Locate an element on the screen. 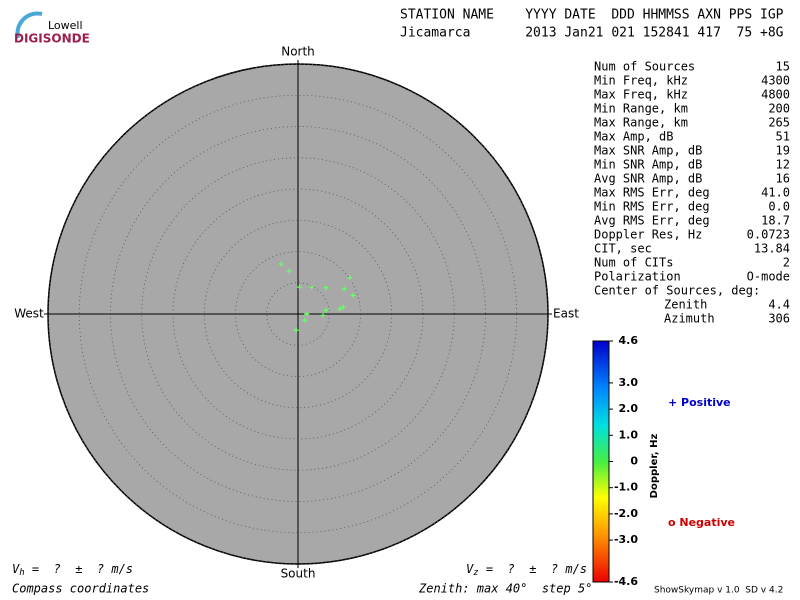 The width and height of the screenshot is (800, 600). stat-value: 41.0 is located at coordinates (775, 193).